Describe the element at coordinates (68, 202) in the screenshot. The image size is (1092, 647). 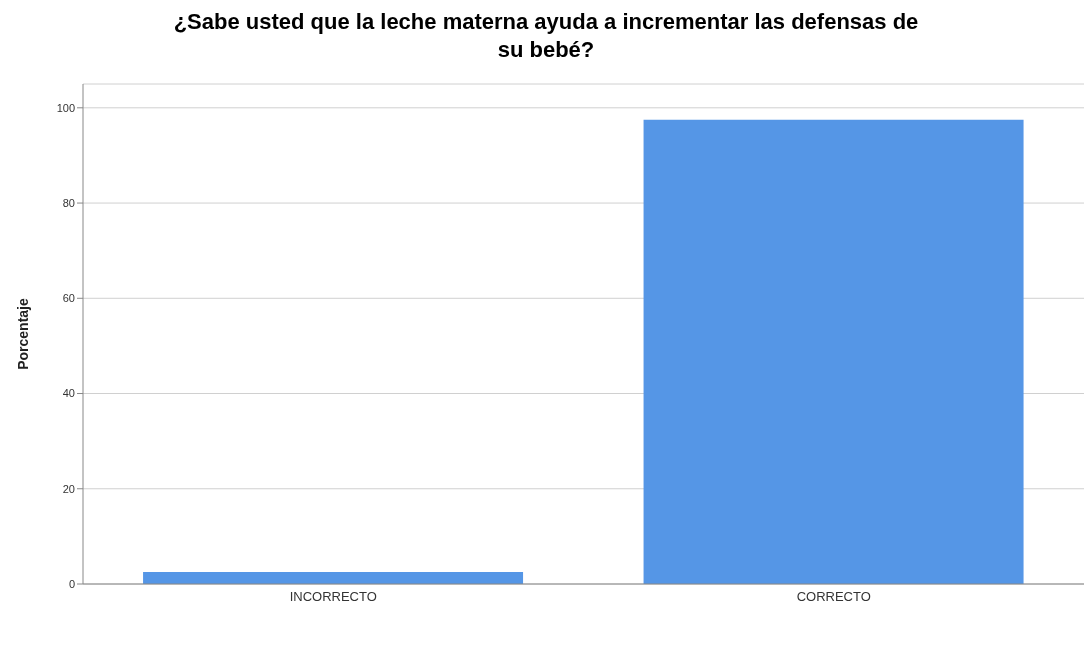
I see `y-tick-label: 80` at that location.